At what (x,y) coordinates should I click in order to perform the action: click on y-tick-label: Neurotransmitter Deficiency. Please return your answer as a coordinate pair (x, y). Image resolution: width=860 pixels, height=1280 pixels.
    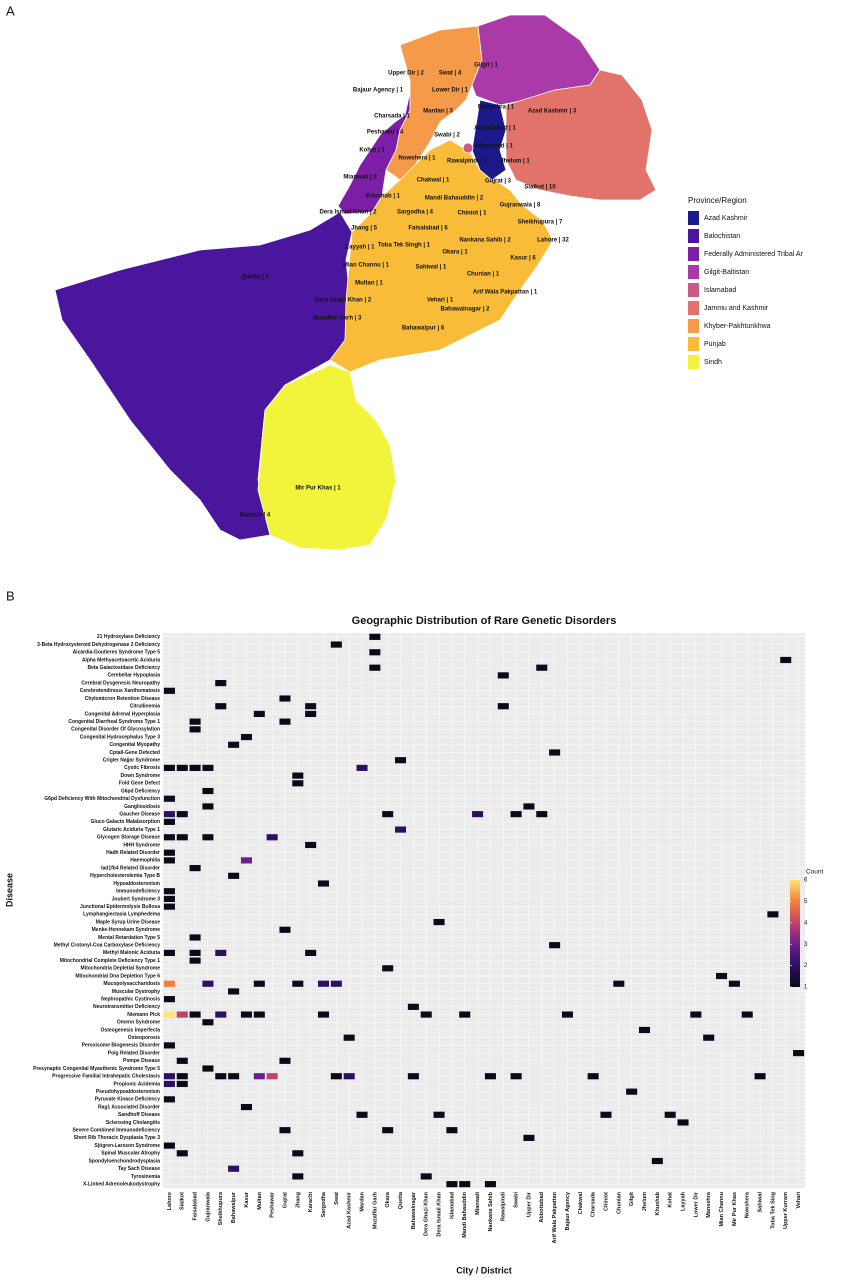
    Looking at the image, I should click on (126, 1007).